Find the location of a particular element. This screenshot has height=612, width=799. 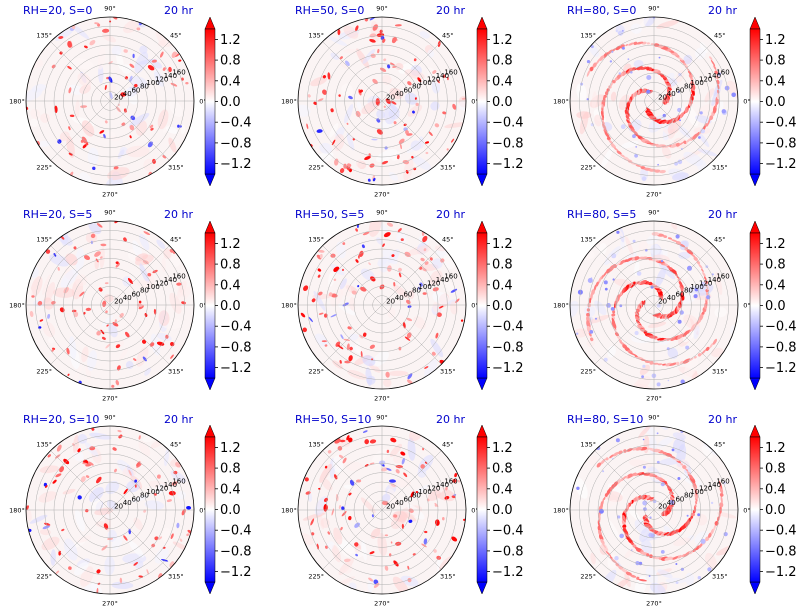

radial-tick-label: 160 is located at coordinates (178, 276).